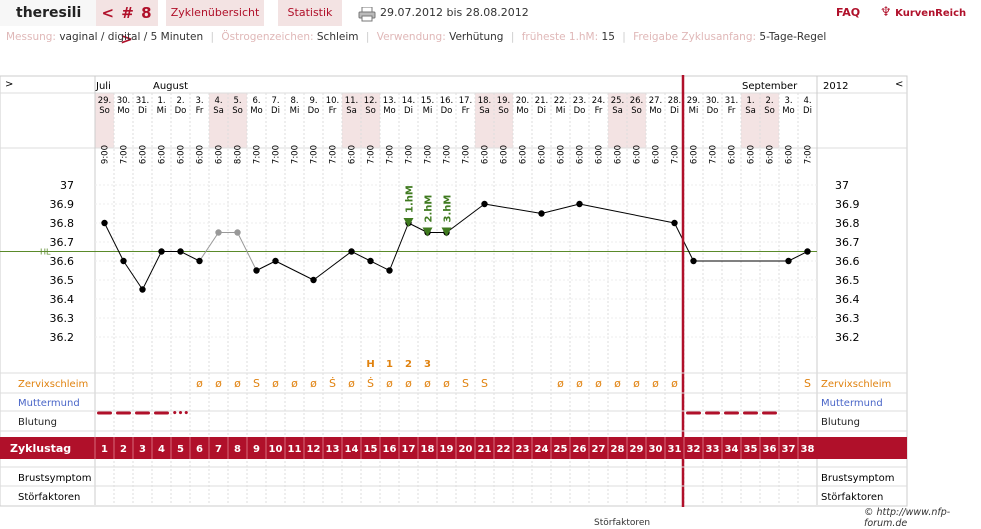 The image size is (981, 529). What do you see at coordinates (131, 37) in the screenshot?
I see `measurement-value: vaginal / digital / 5 Minuten` at bounding box center [131, 37].